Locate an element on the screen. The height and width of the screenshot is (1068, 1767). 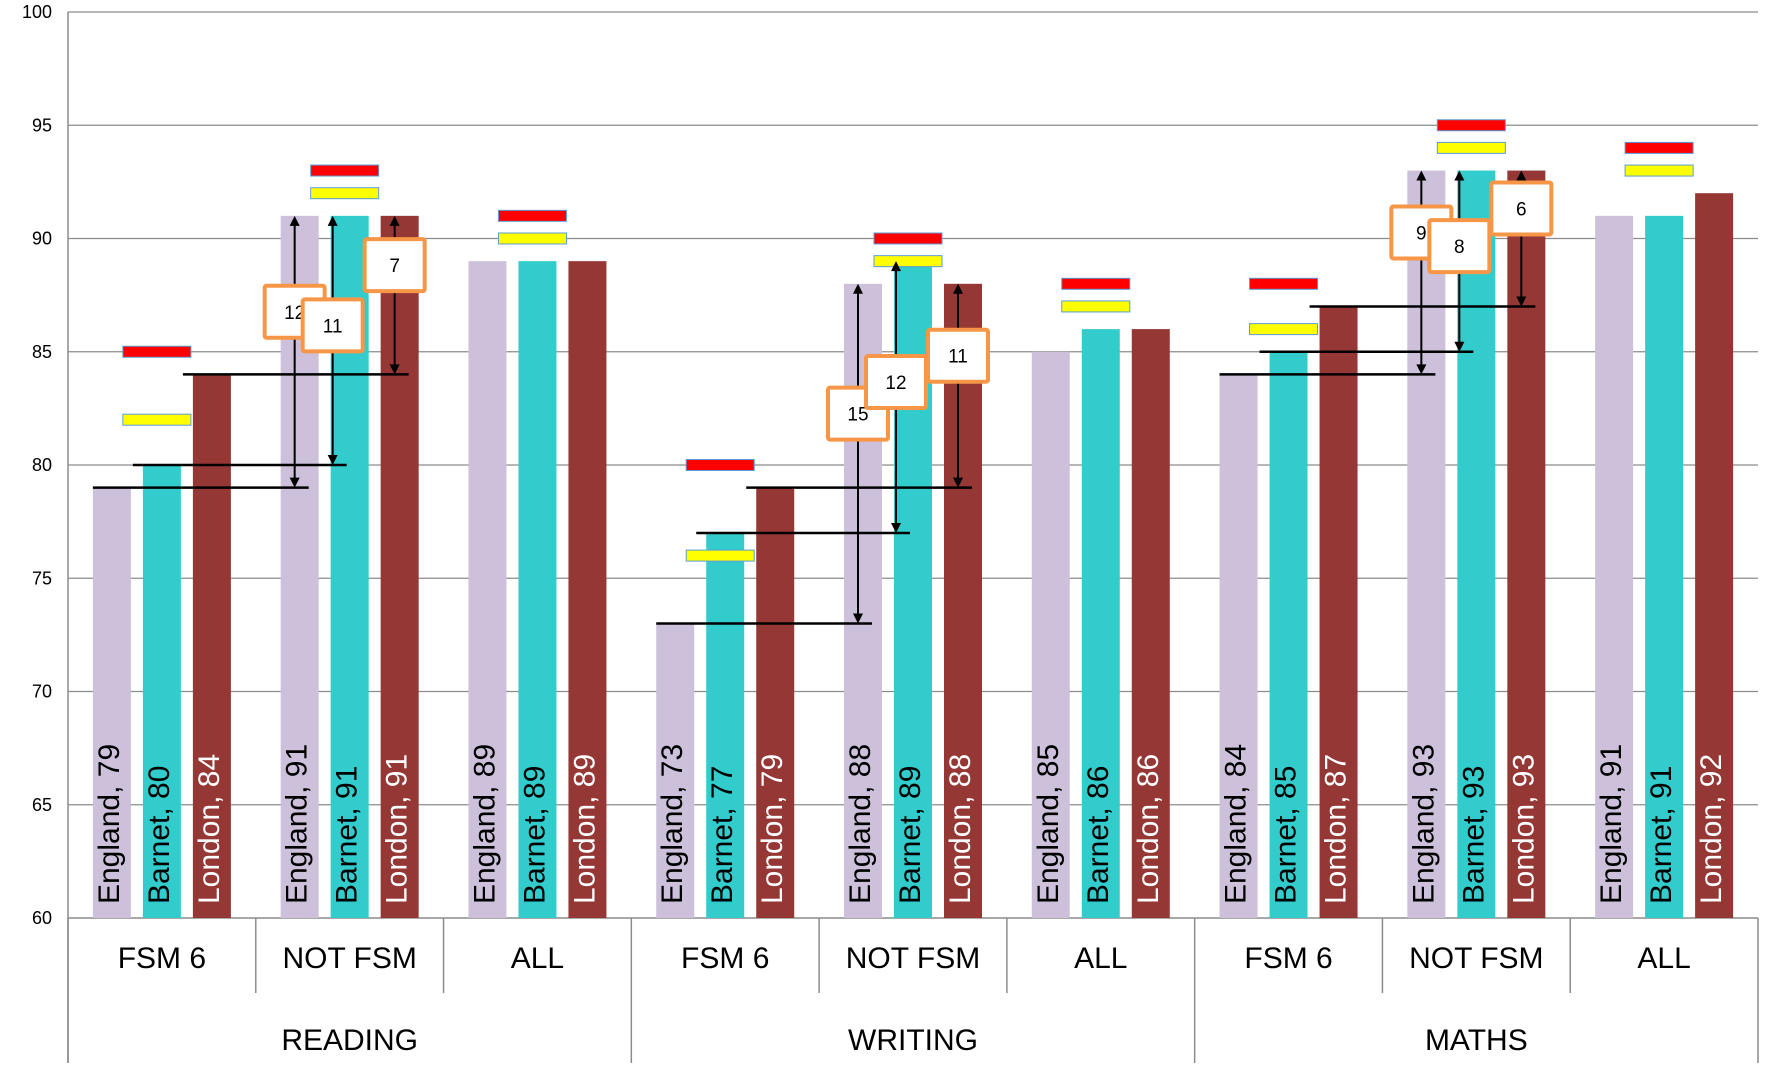
gap-callout-label: 7 is located at coordinates (394, 266).